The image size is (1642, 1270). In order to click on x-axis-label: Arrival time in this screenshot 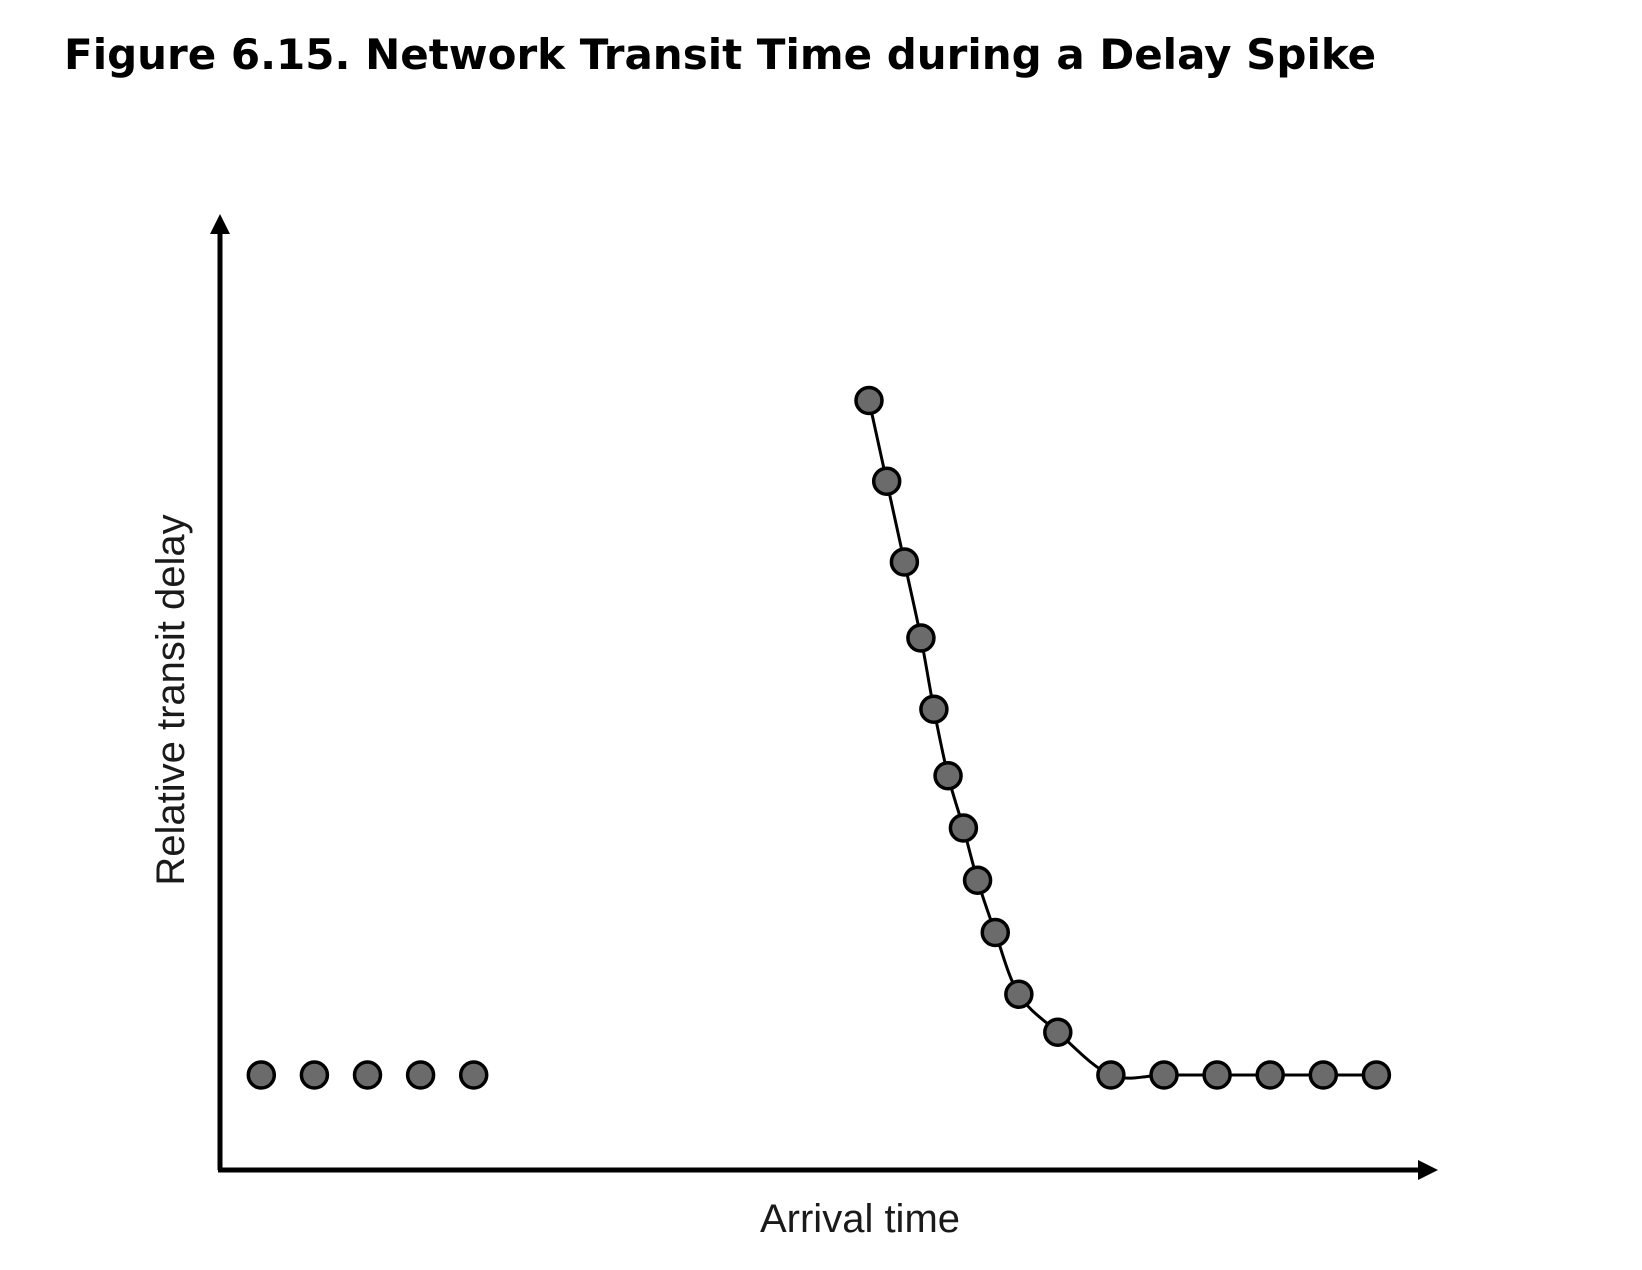, I will do `click(860, 1219)`.